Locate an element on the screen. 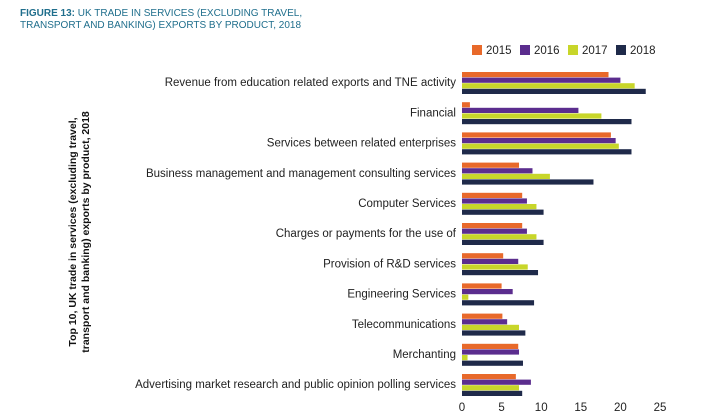 Image resolution: width=707 pixels, height=413 pixels. category-label: Telecommunications is located at coordinates (404, 325).